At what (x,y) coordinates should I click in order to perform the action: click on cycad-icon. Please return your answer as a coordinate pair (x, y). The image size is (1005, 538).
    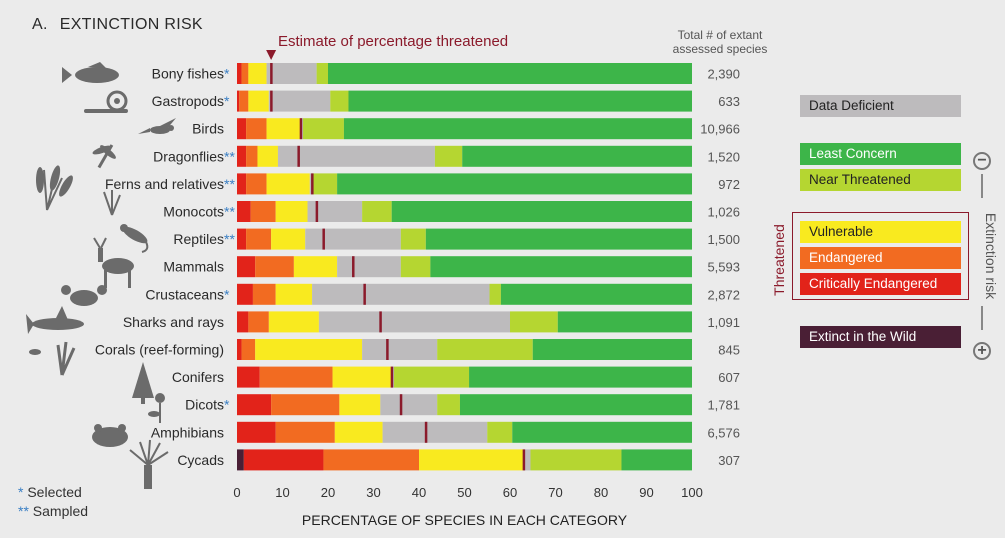
    Looking at the image, I should click on (149, 464).